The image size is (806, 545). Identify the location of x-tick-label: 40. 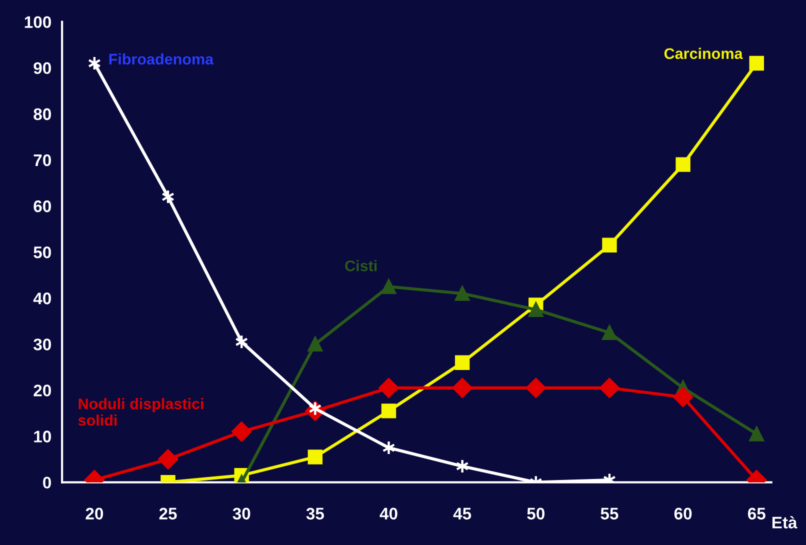
(389, 514).